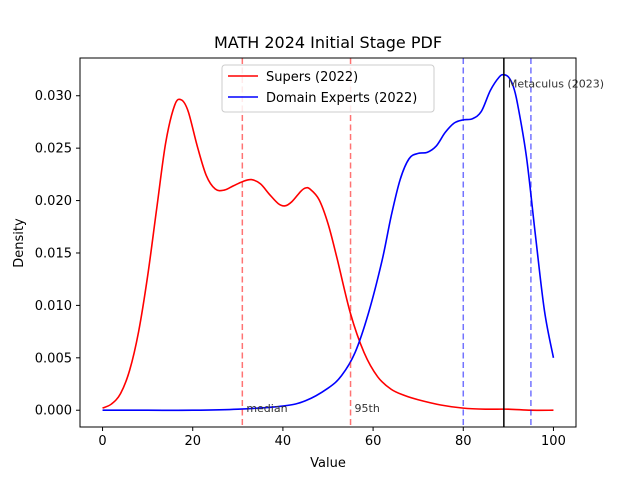 The image size is (640, 480). I want to click on x-tick-label: 20, so click(192, 441).